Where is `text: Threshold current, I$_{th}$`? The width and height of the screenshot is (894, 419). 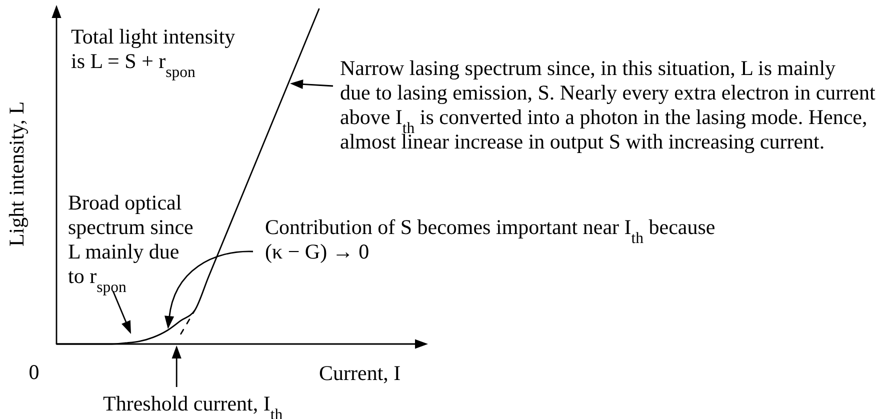 text: Threshold current, I$_{th}$ is located at coordinates (193, 405).